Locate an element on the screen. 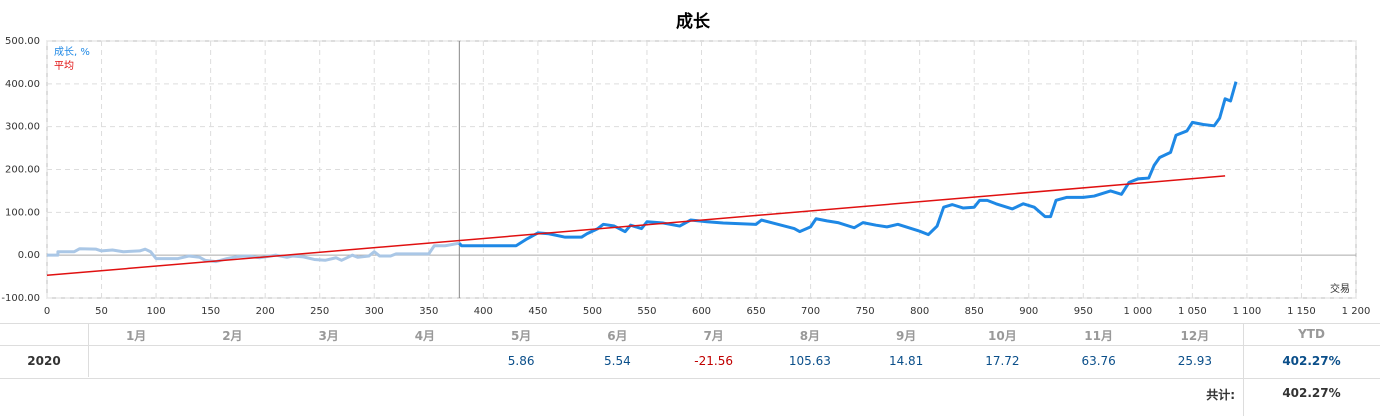  x-tick-label: 200 is located at coordinates (265, 311).